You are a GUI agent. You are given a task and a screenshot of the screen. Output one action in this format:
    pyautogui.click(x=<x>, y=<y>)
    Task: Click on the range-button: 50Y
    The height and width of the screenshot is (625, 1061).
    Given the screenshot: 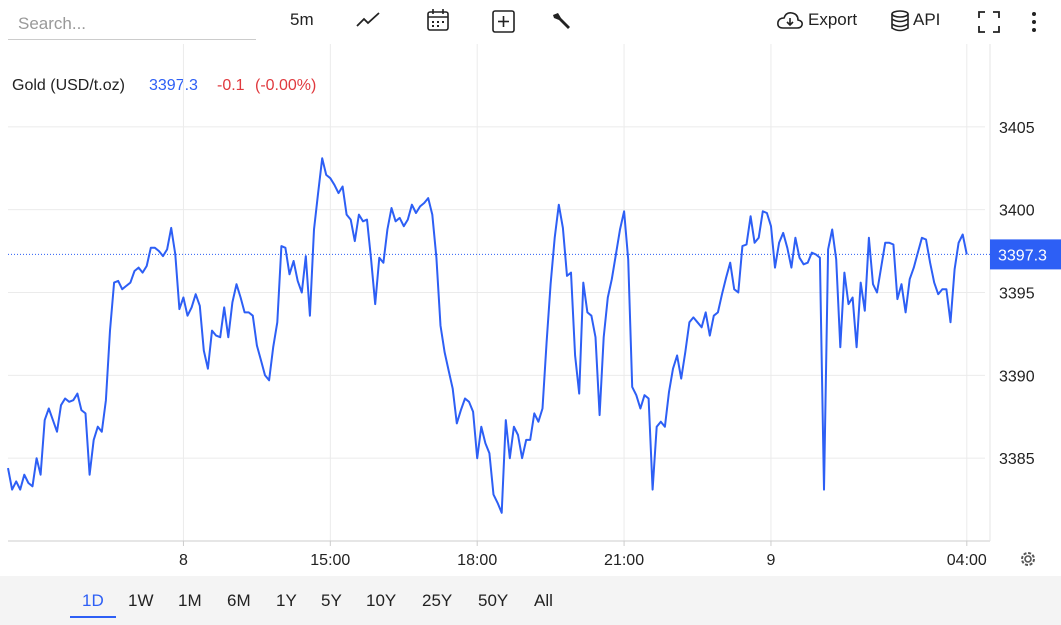 What is the action you would take?
    pyautogui.click(x=493, y=600)
    